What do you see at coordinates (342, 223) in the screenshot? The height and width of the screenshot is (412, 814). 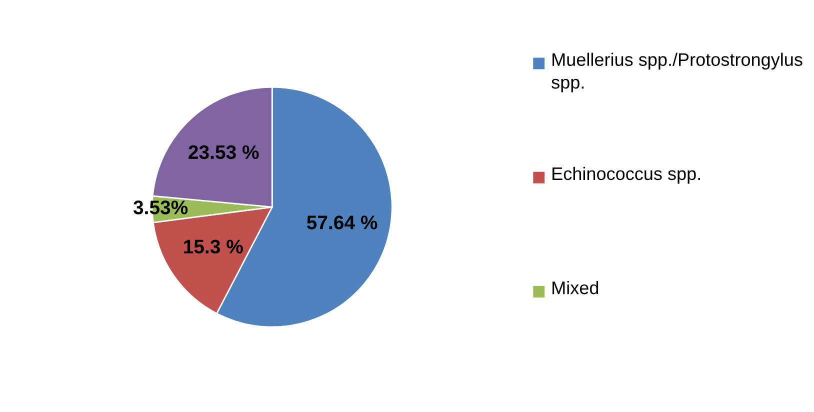 I see `data-label: 57.64 %` at bounding box center [342, 223].